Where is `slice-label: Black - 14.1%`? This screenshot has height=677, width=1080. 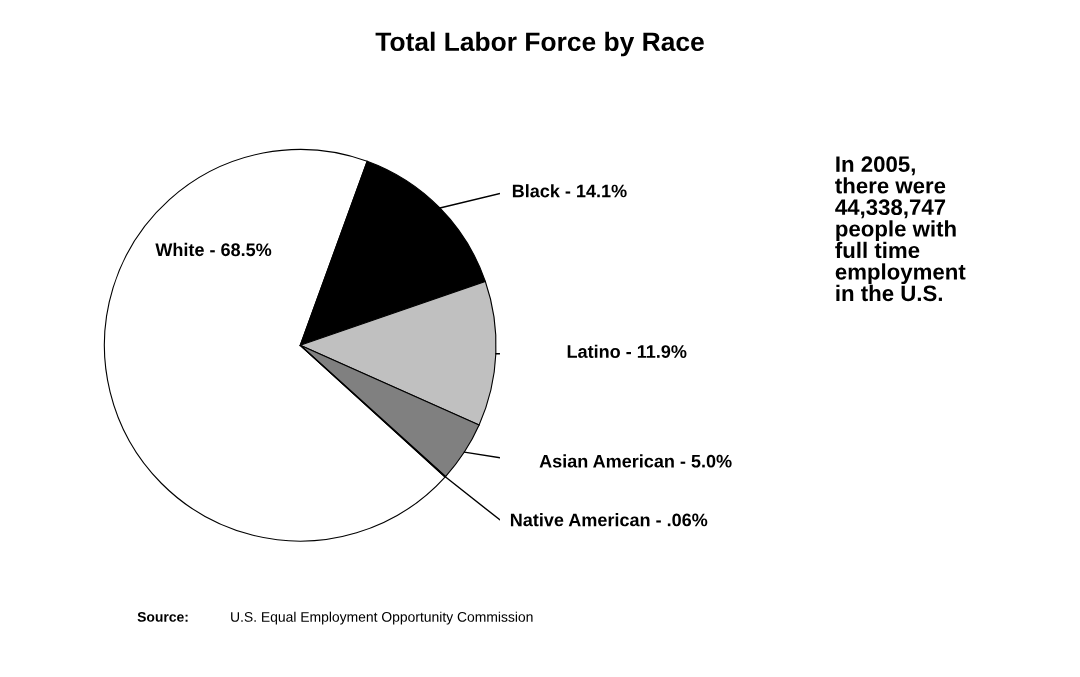 slice-label: Black - 14.1% is located at coordinates (569, 191).